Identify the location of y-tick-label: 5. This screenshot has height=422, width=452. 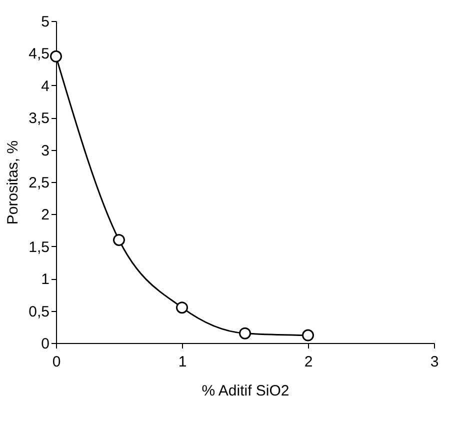
(45, 22).